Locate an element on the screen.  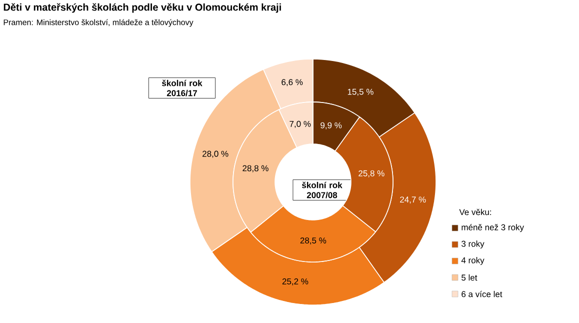
data-label: 28,0 % is located at coordinates (215, 154).